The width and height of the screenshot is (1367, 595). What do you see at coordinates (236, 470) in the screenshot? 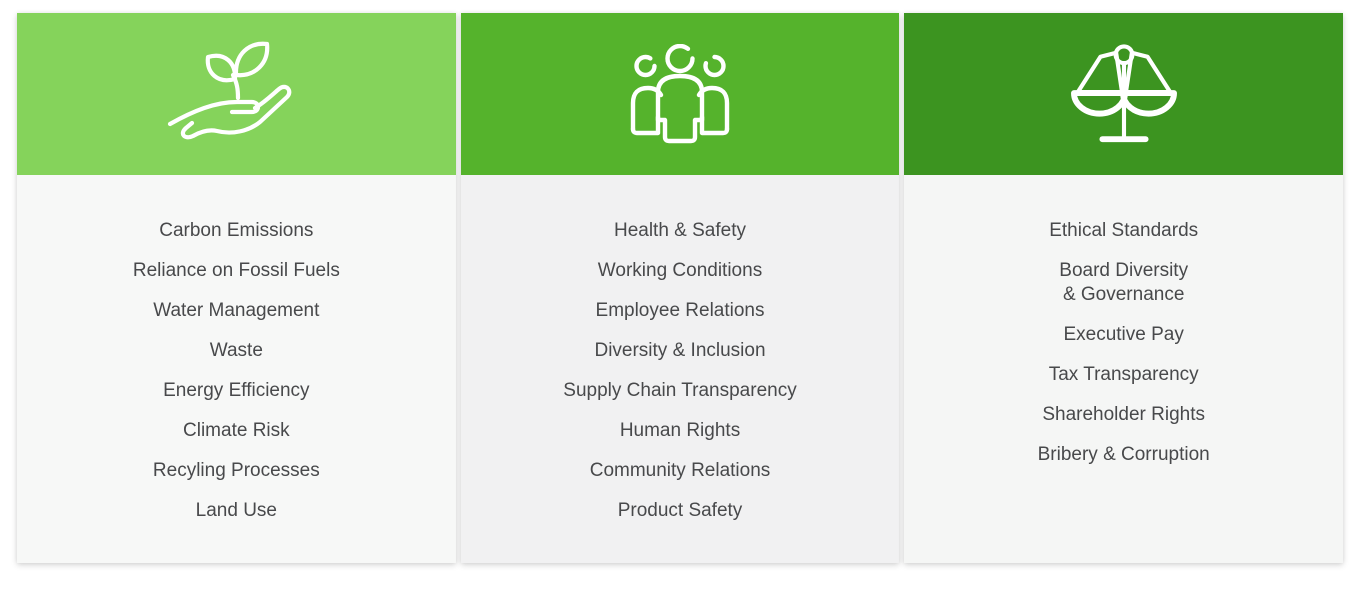
I see `list-item: Recyling Processes` at bounding box center [236, 470].